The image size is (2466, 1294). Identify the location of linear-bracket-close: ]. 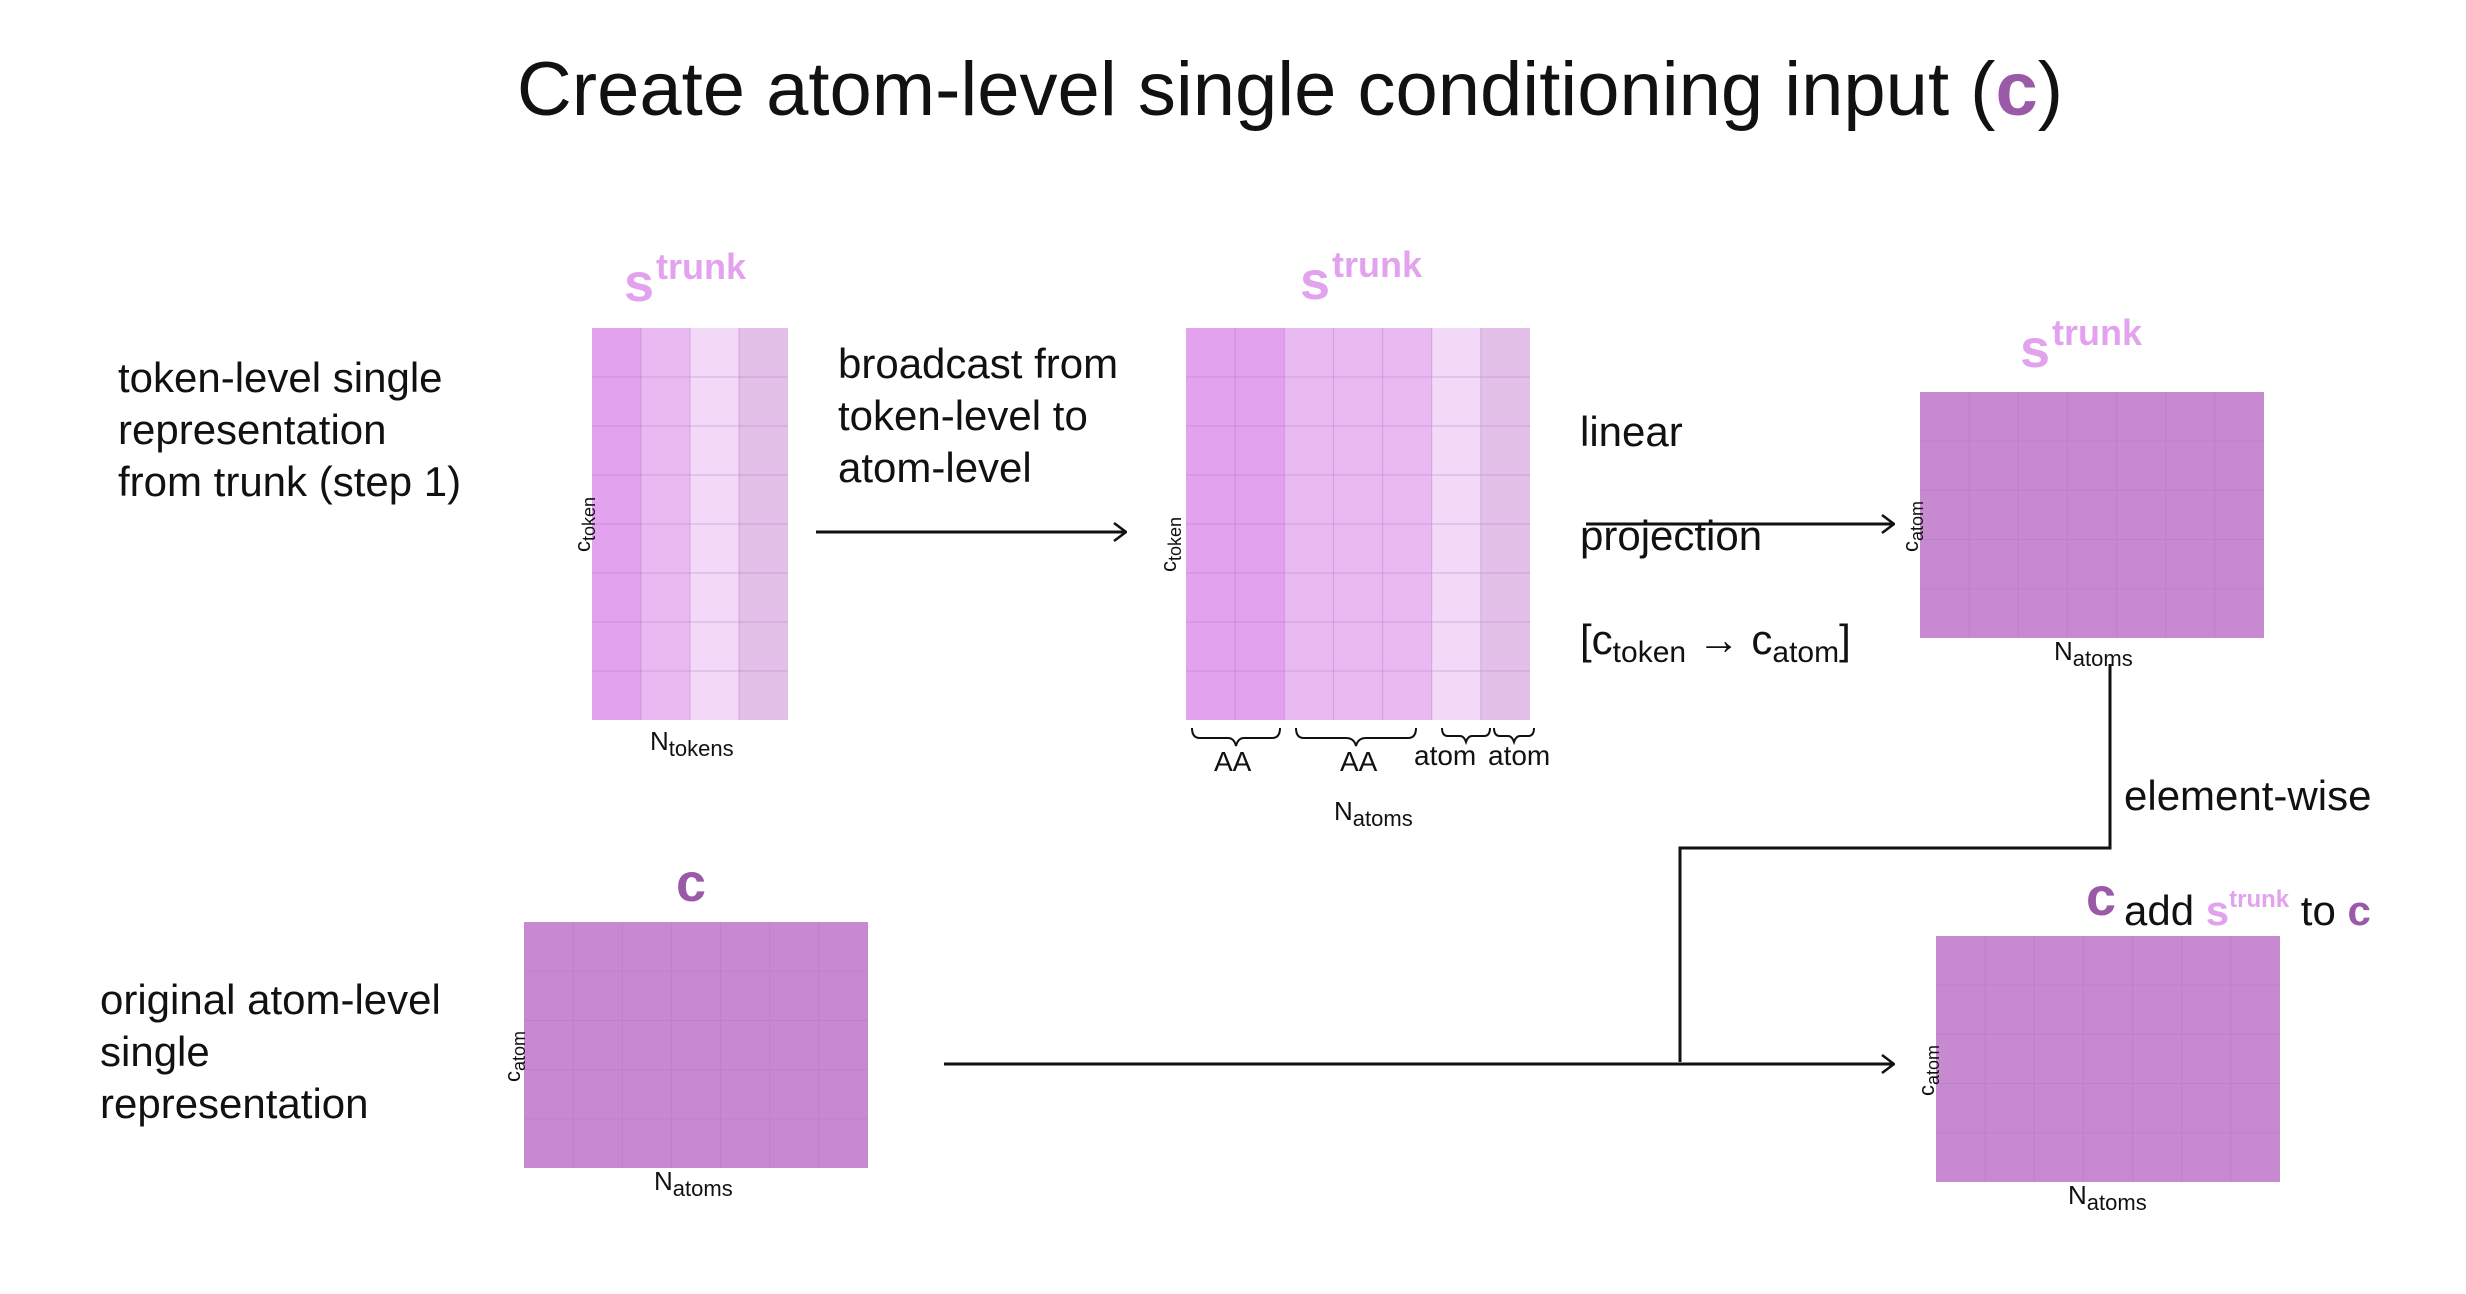
(1845, 639).